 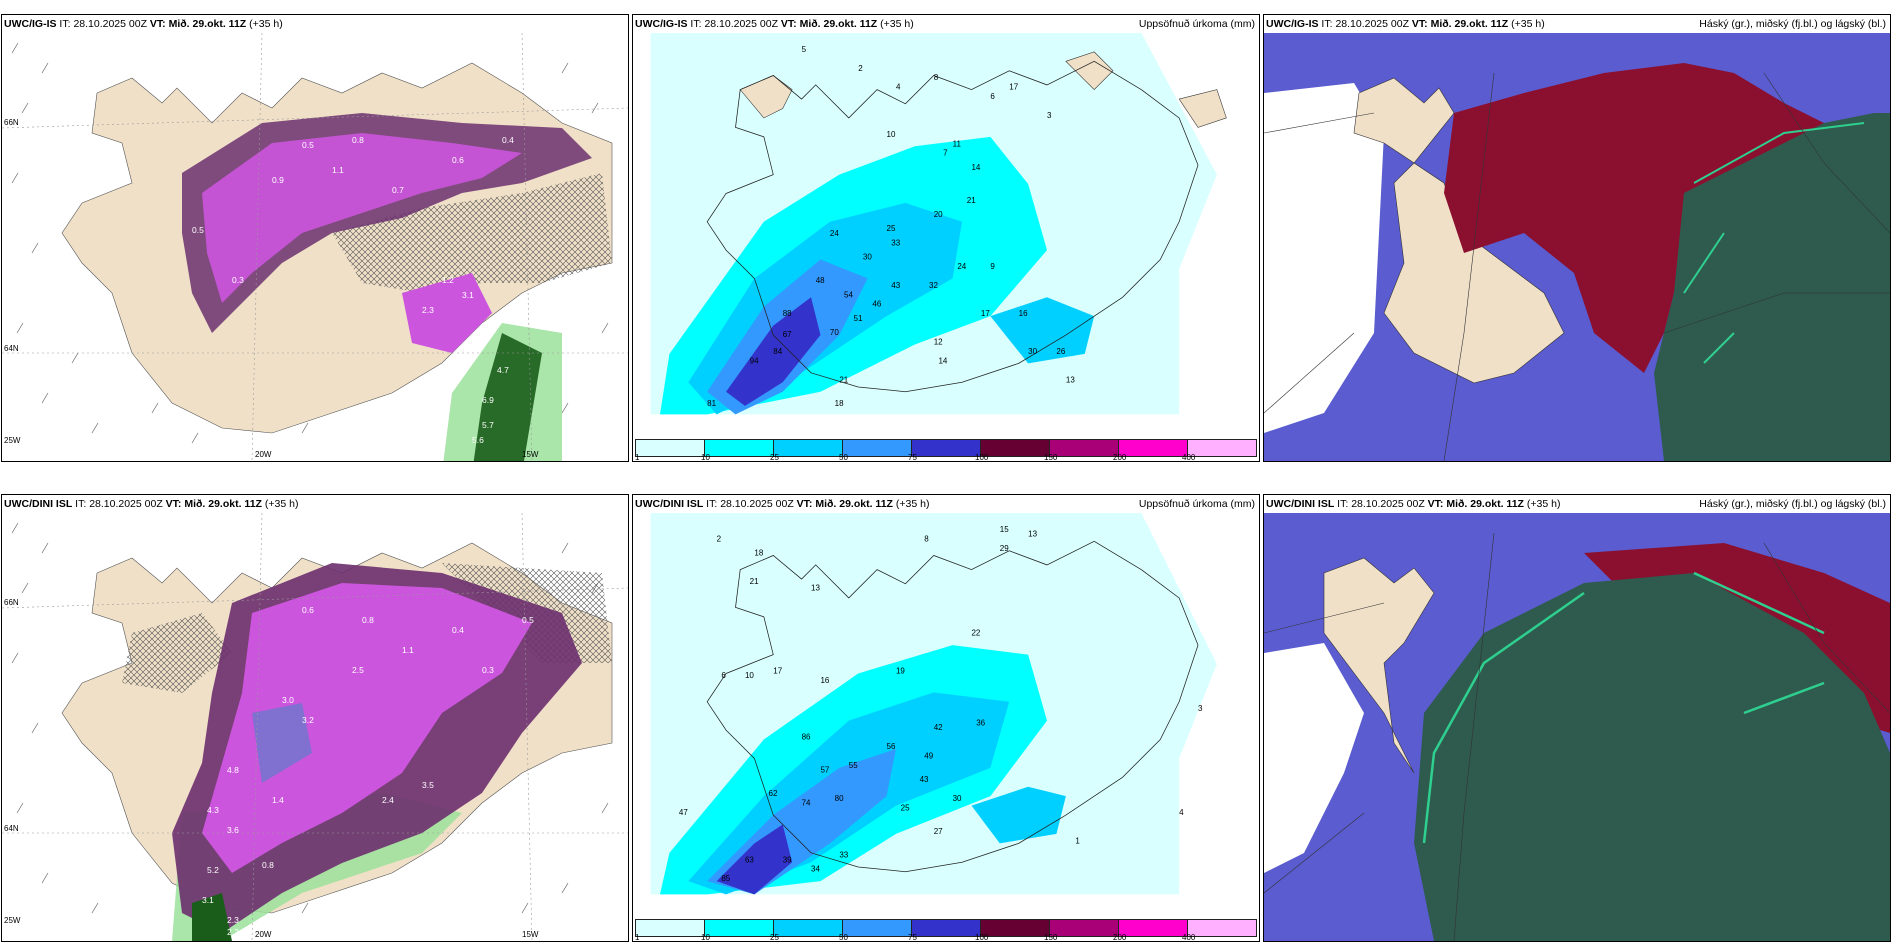 I want to click on value-label: 5.6, so click(x=478, y=440).